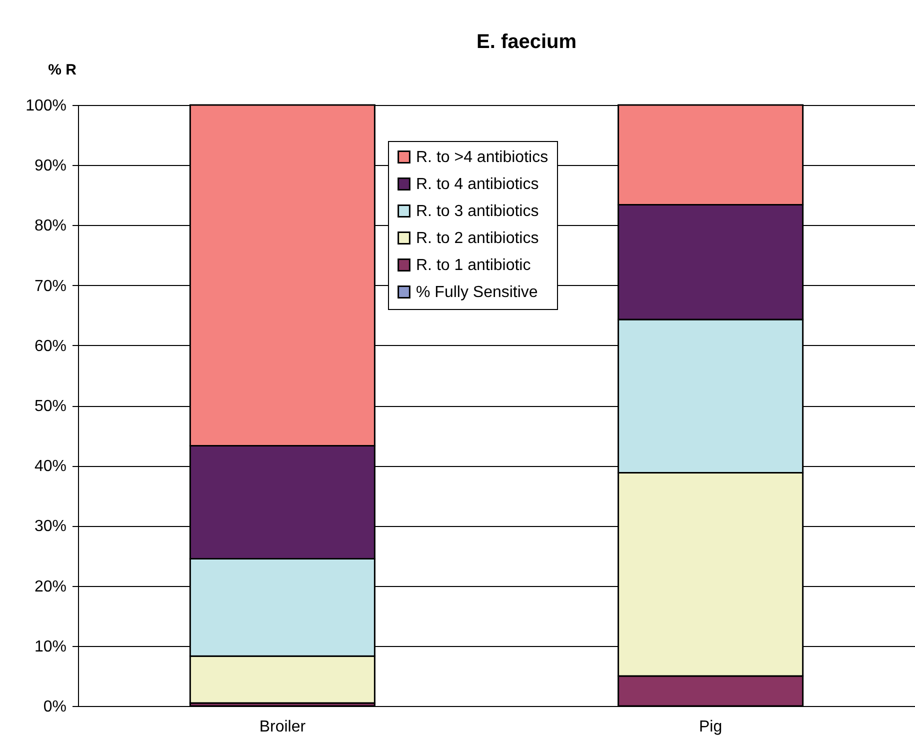 The width and height of the screenshot is (915, 751). I want to click on y-tick-label: 0%, so click(54, 707).